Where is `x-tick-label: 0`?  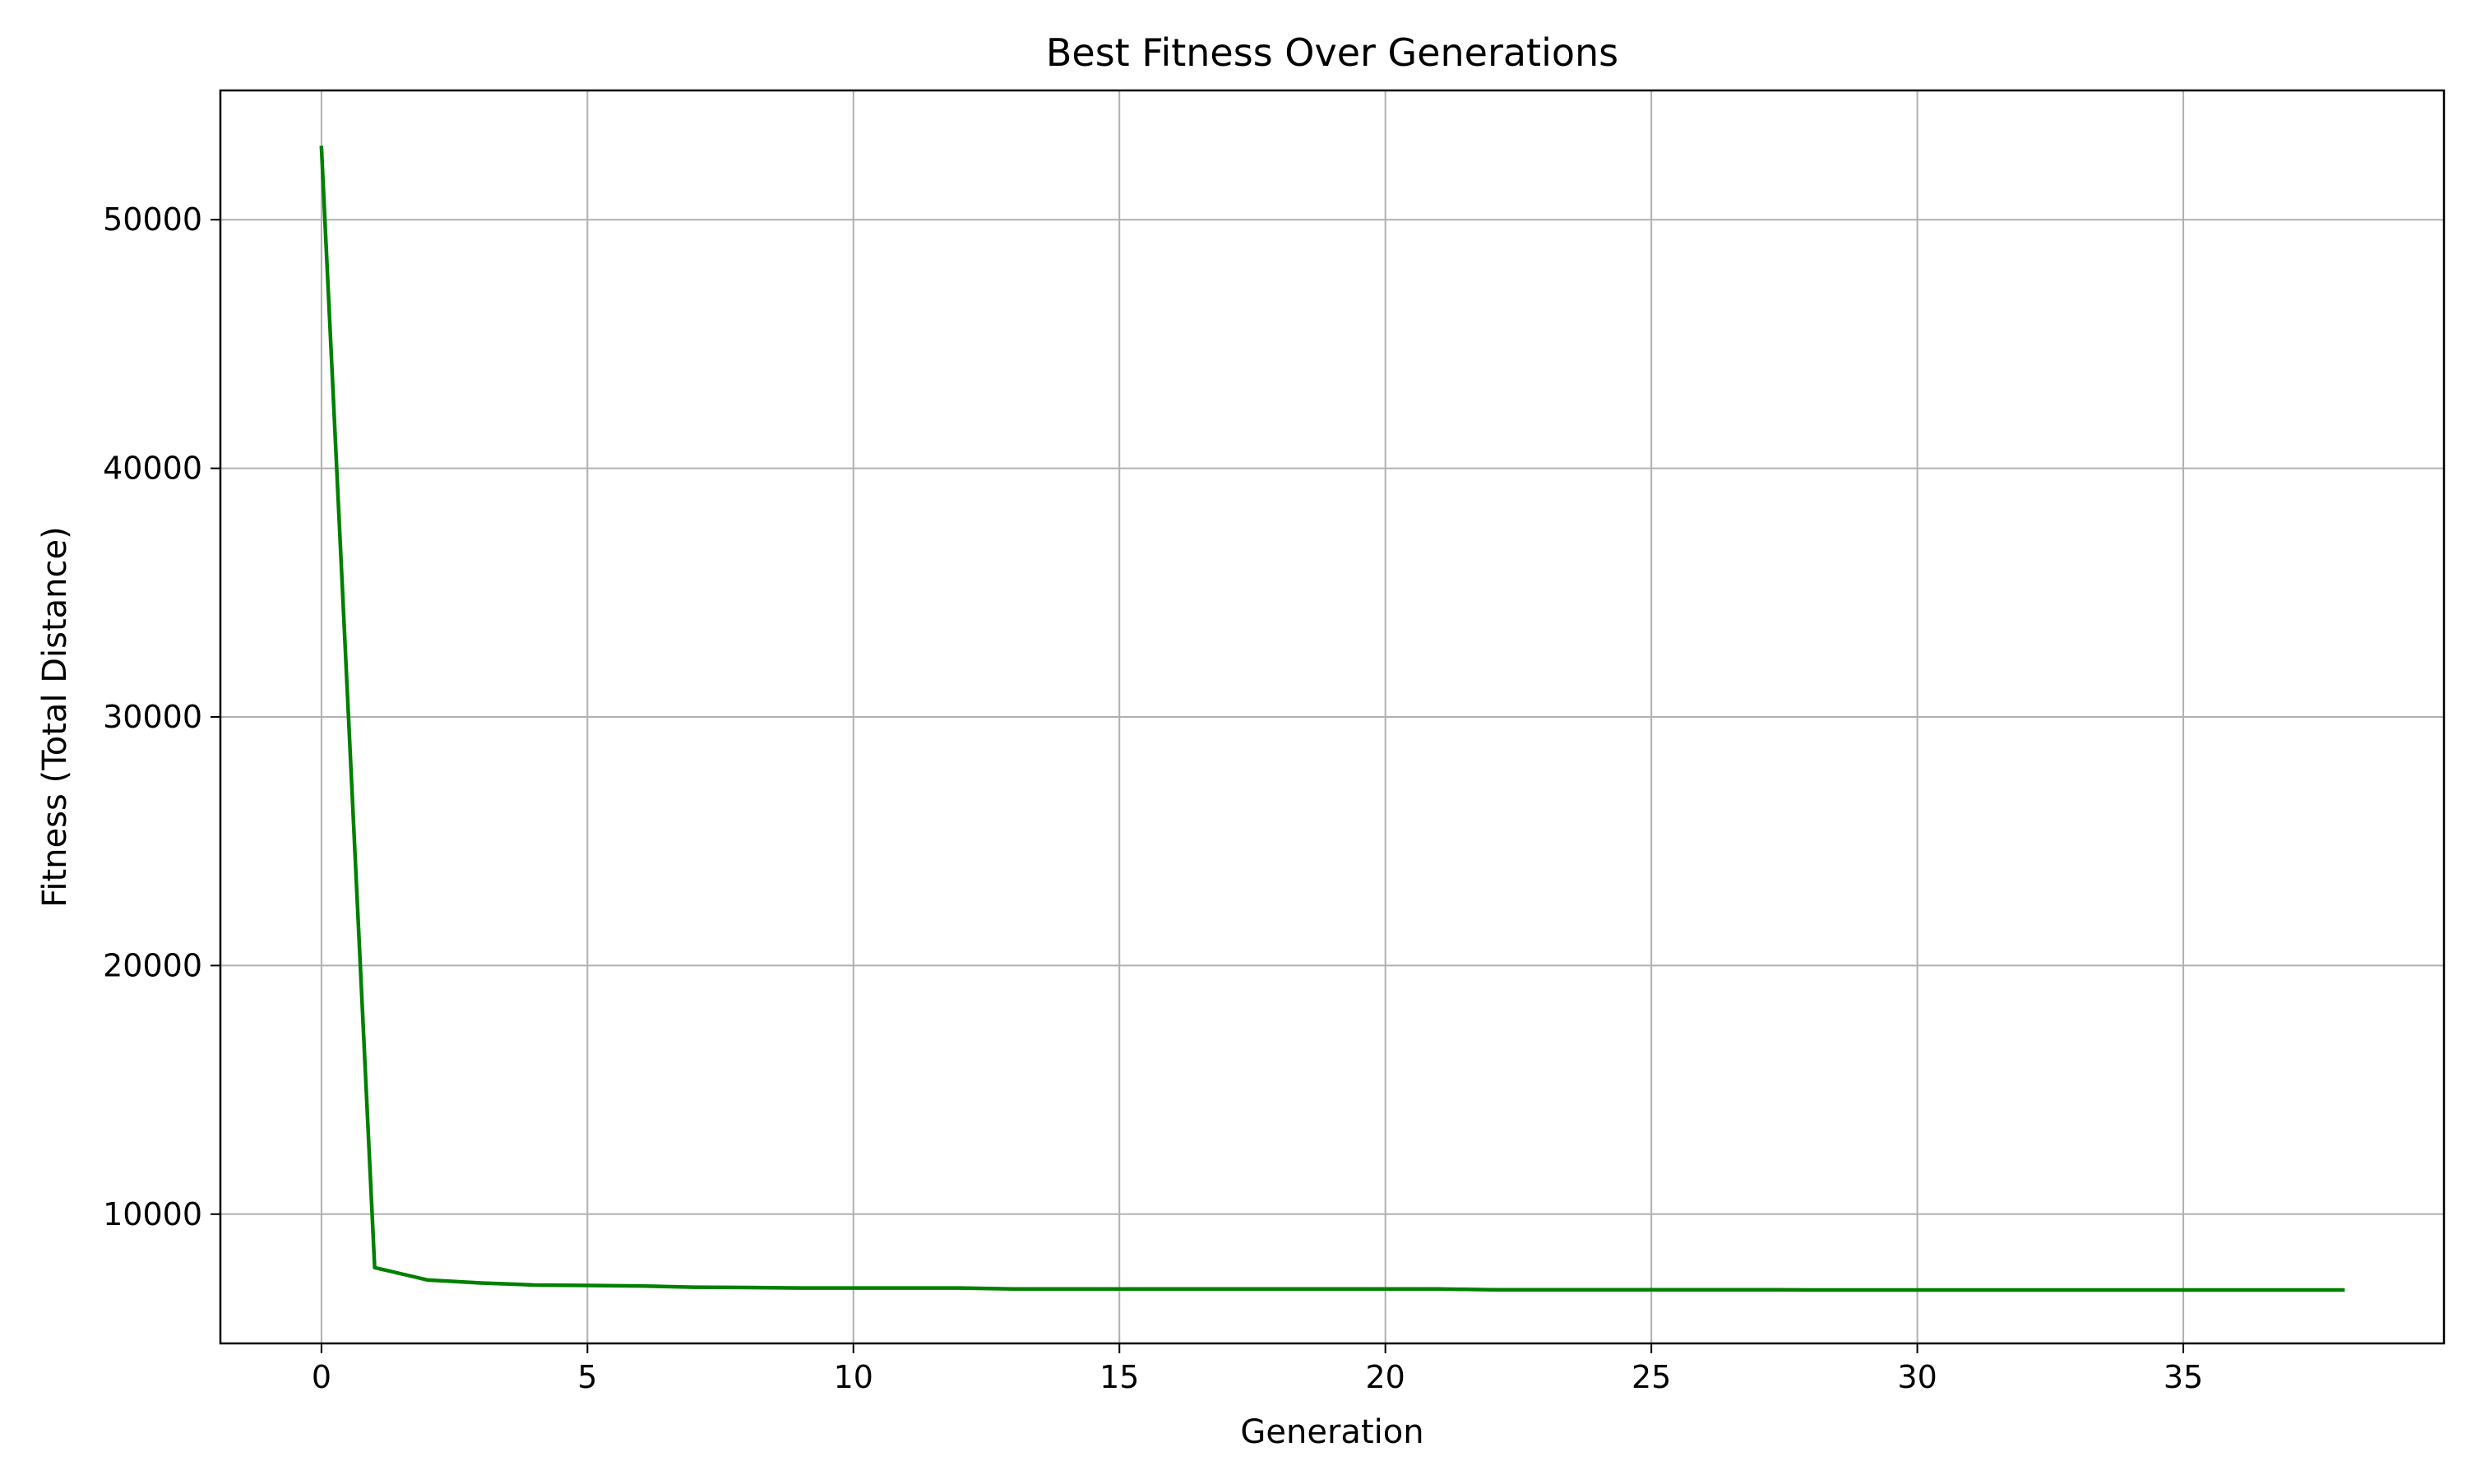
x-tick-label: 0 is located at coordinates (322, 1377).